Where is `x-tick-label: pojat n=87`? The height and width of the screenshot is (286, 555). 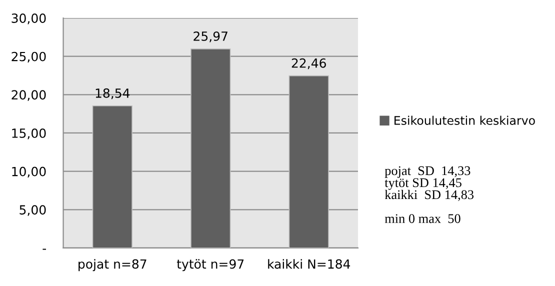
x-tick-label: pojat n=87 is located at coordinates (112, 265).